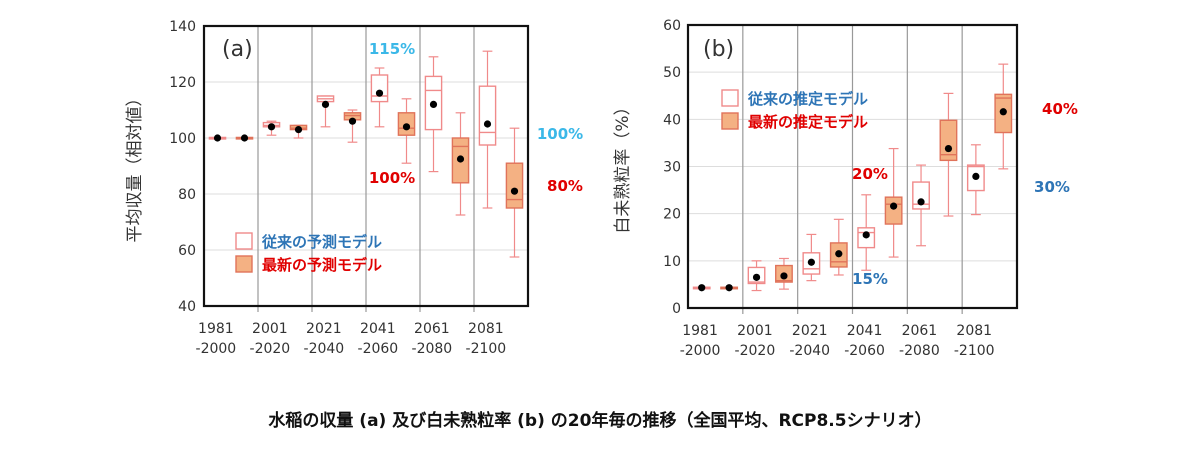  I want to click on y-tick-label: 120, so click(182, 83).